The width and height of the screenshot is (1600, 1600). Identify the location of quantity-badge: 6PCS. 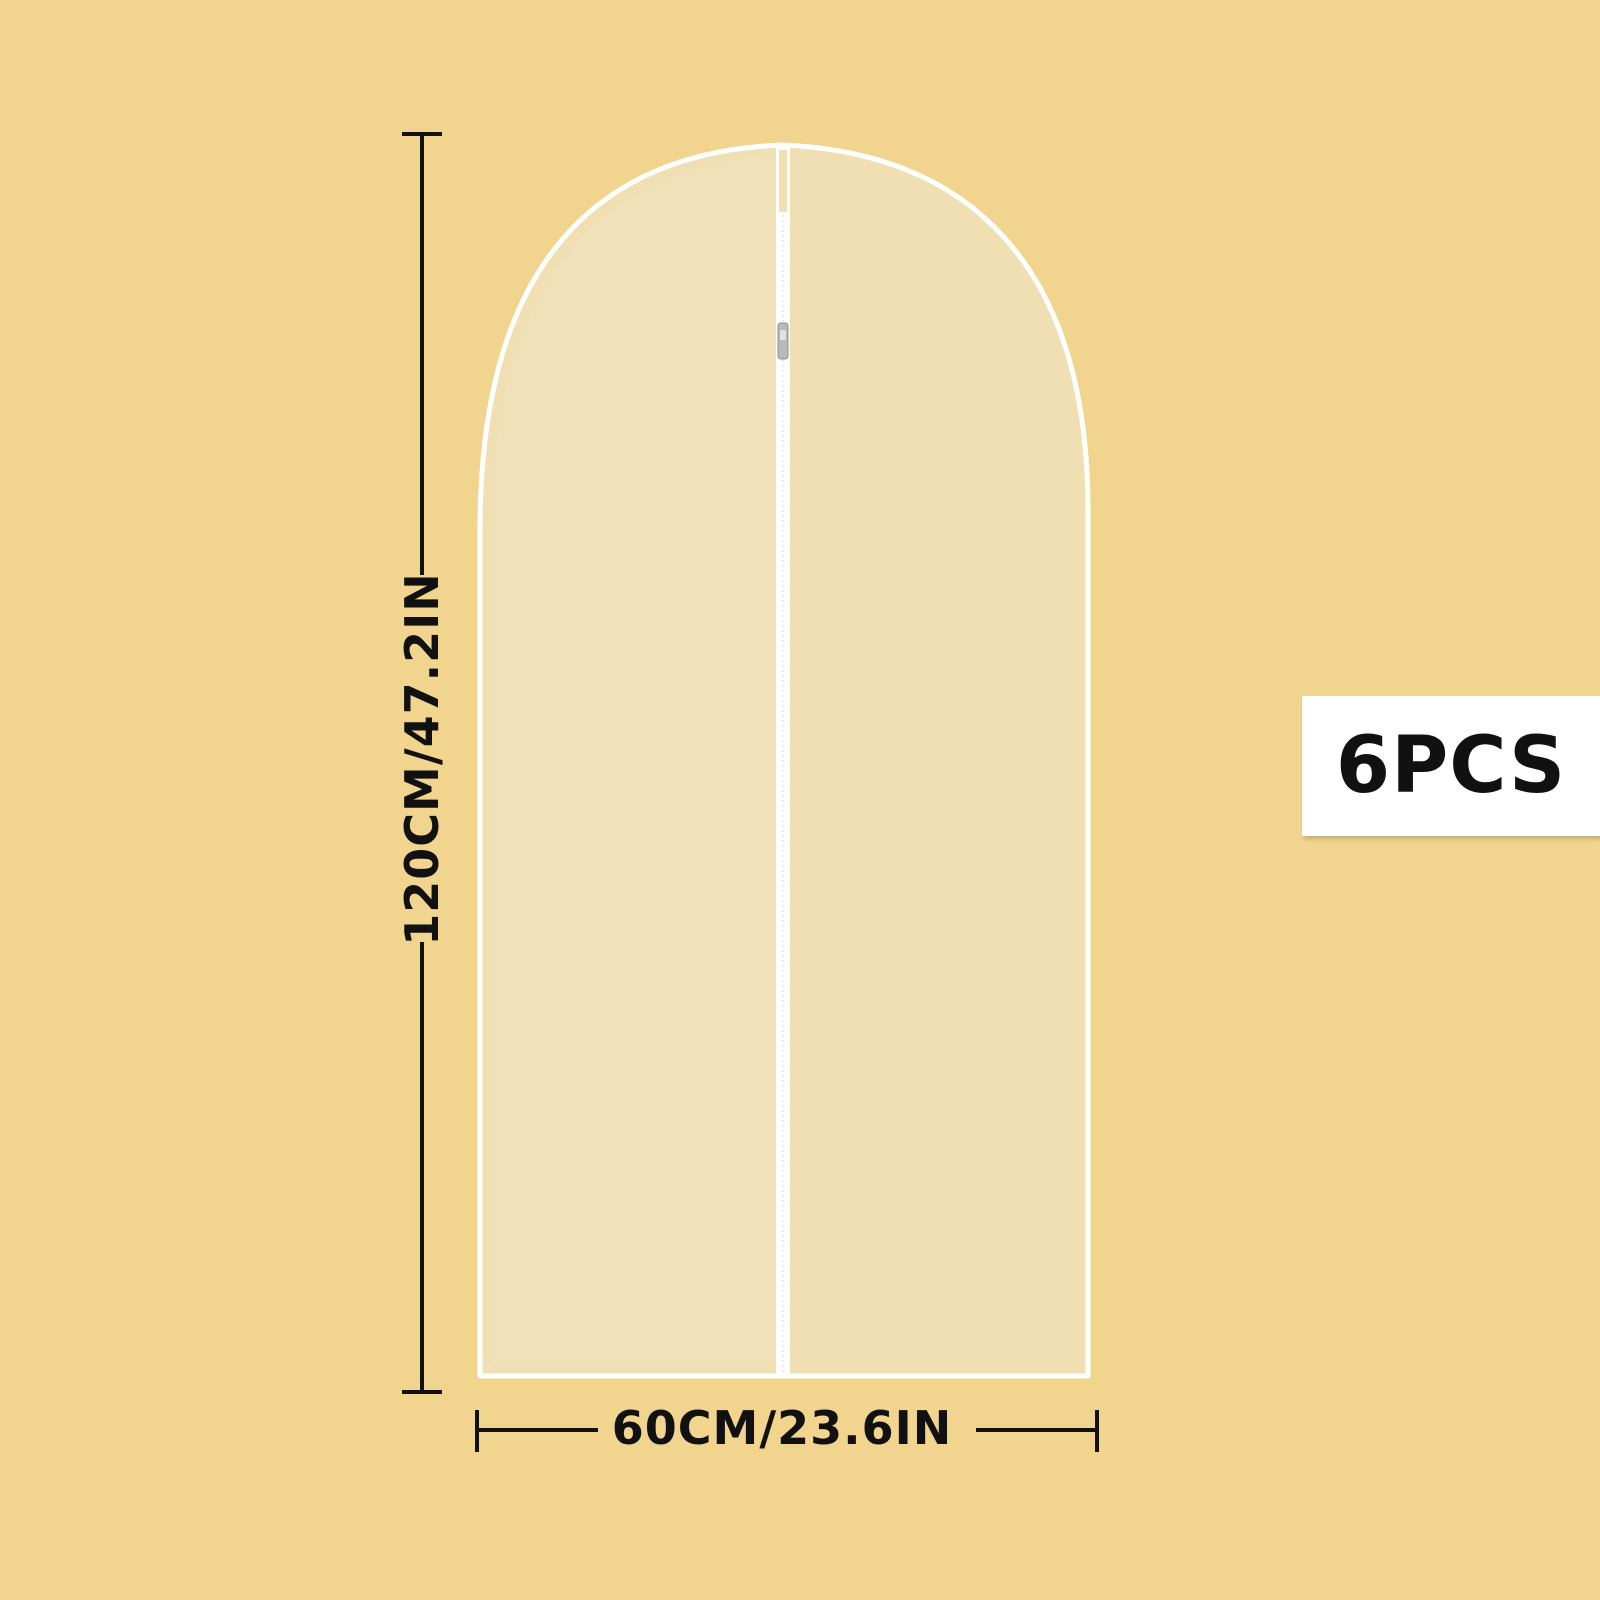
(1451, 766).